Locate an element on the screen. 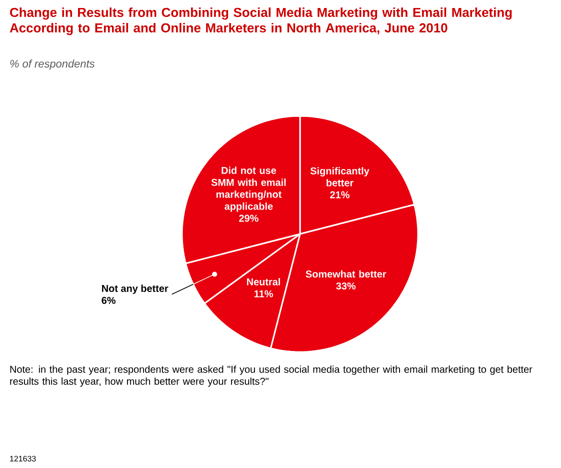 The width and height of the screenshot is (561, 468). data-label: 29% is located at coordinates (248, 218).